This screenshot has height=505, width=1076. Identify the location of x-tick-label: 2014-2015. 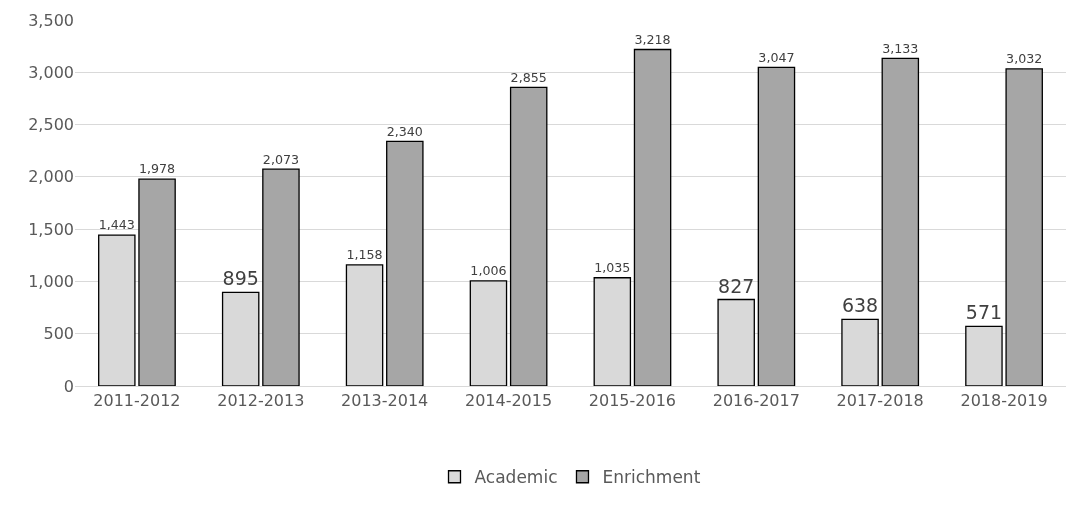
(508, 401).